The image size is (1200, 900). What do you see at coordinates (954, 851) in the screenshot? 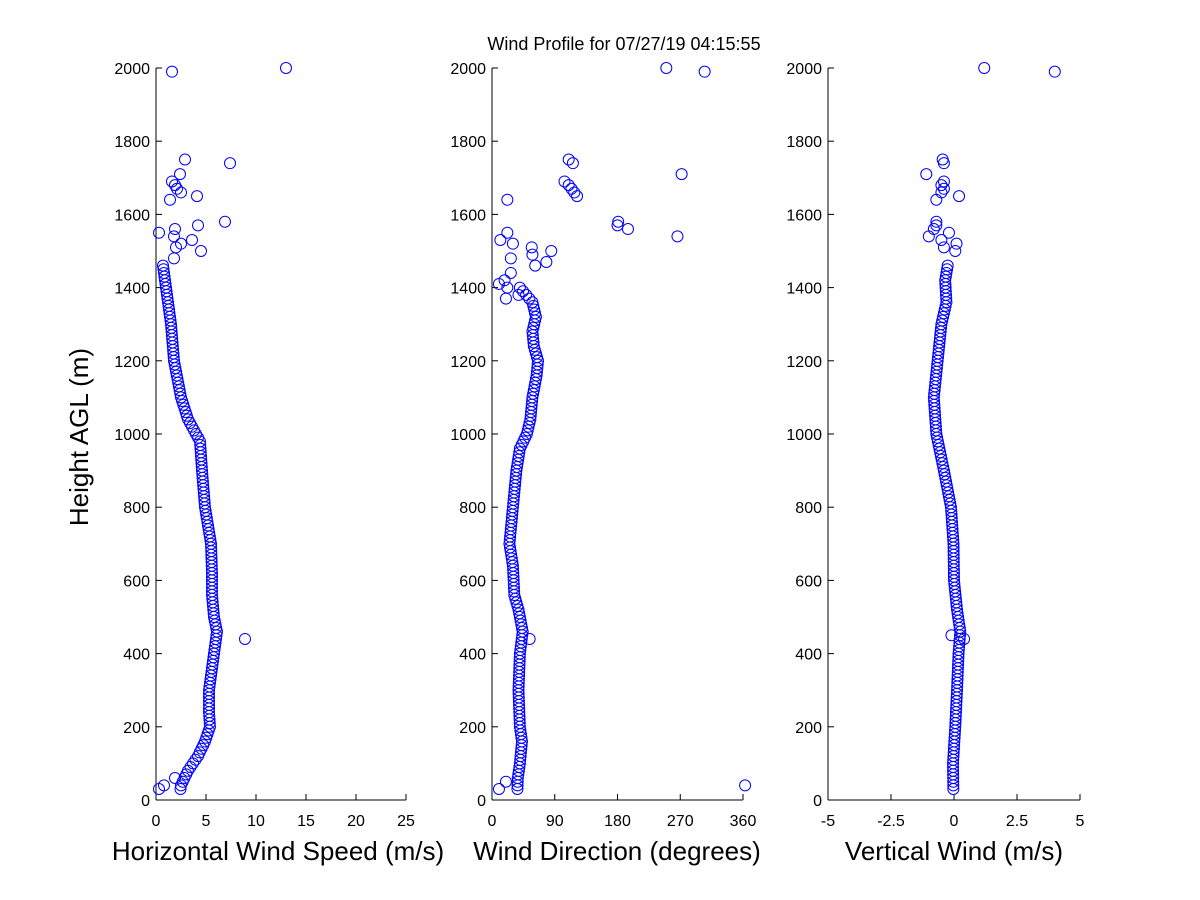
I see `x-axis-label: Vertical Wind (m/s)` at bounding box center [954, 851].